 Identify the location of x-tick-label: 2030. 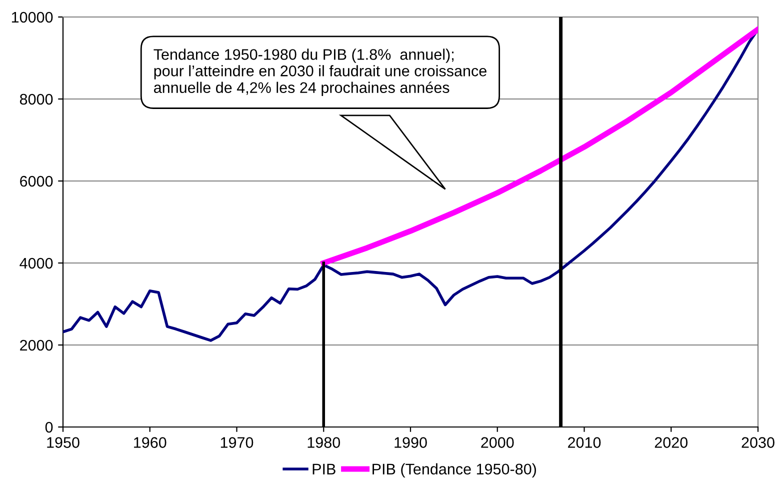
(758, 442).